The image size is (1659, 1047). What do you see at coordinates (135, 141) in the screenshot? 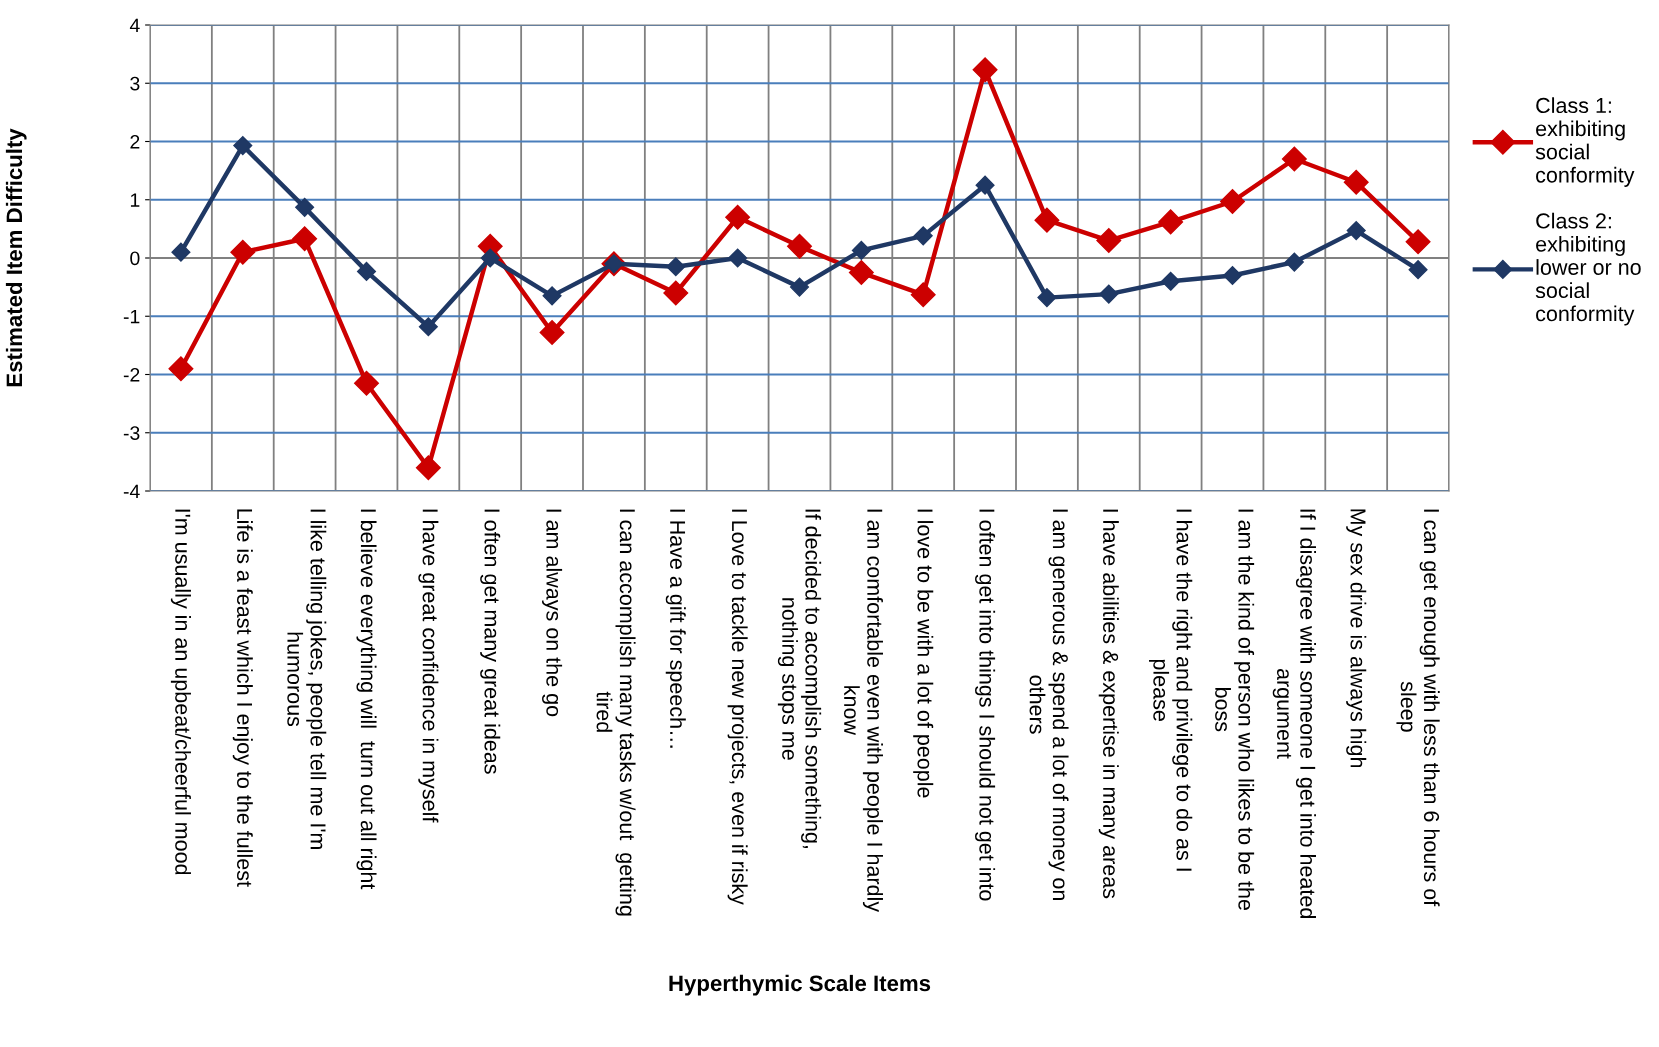
I see `y-tick-label: 2` at bounding box center [135, 141].